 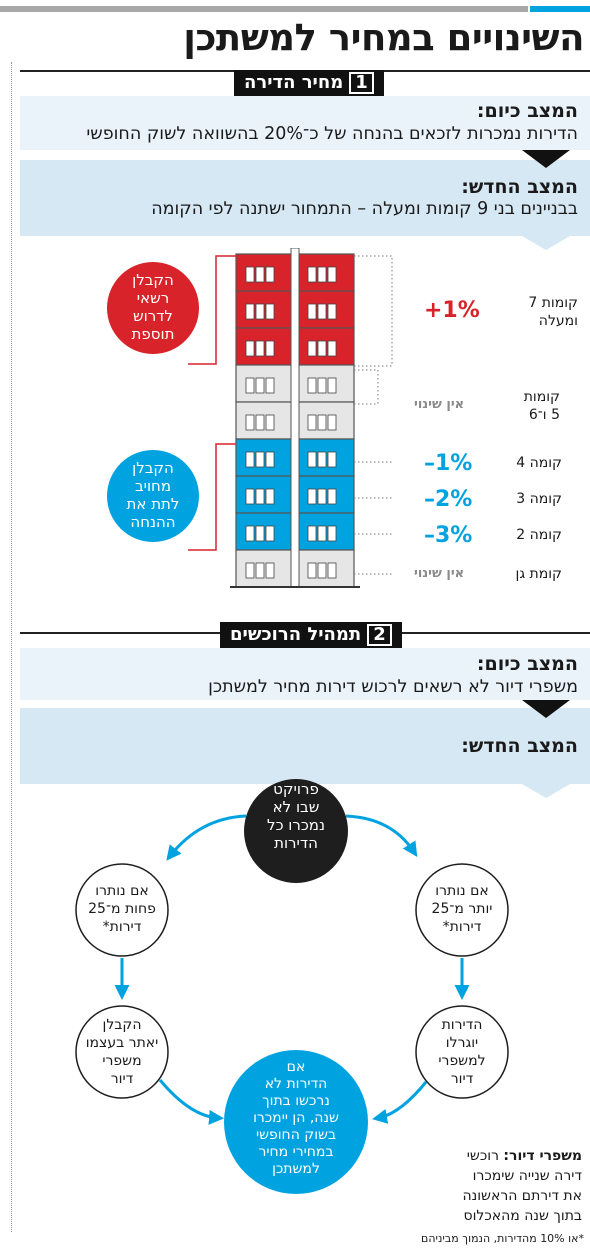 What do you see at coordinates (560, 9) in the screenshot?
I see `top-bar-blue` at bounding box center [560, 9].